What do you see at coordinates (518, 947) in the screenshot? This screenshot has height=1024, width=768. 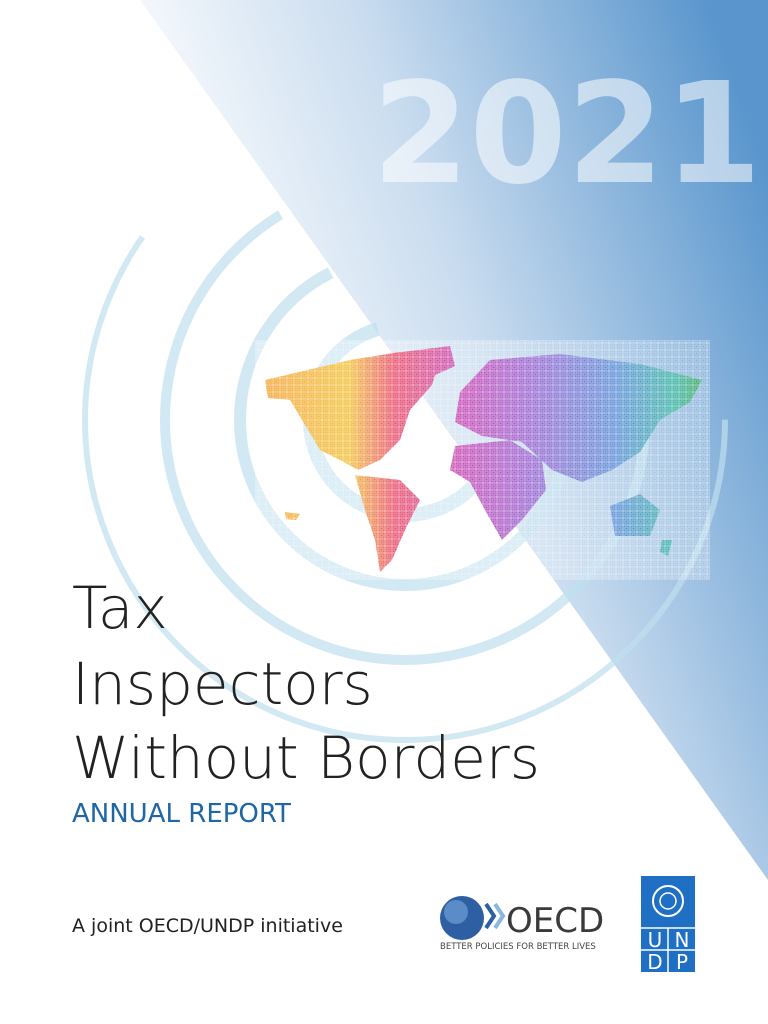 I see `oecd-motto: BETTER POLICIES FOR BETTER LIVES` at bounding box center [518, 947].